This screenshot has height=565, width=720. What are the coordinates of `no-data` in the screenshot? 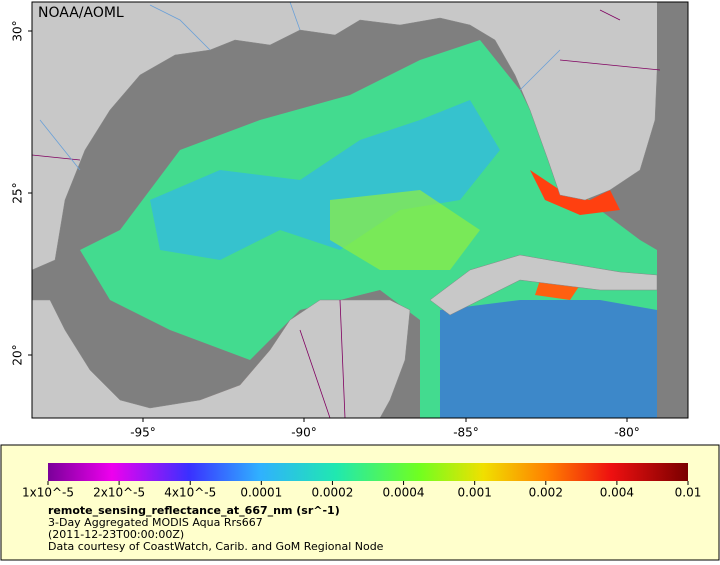 It's located at (672, 210).